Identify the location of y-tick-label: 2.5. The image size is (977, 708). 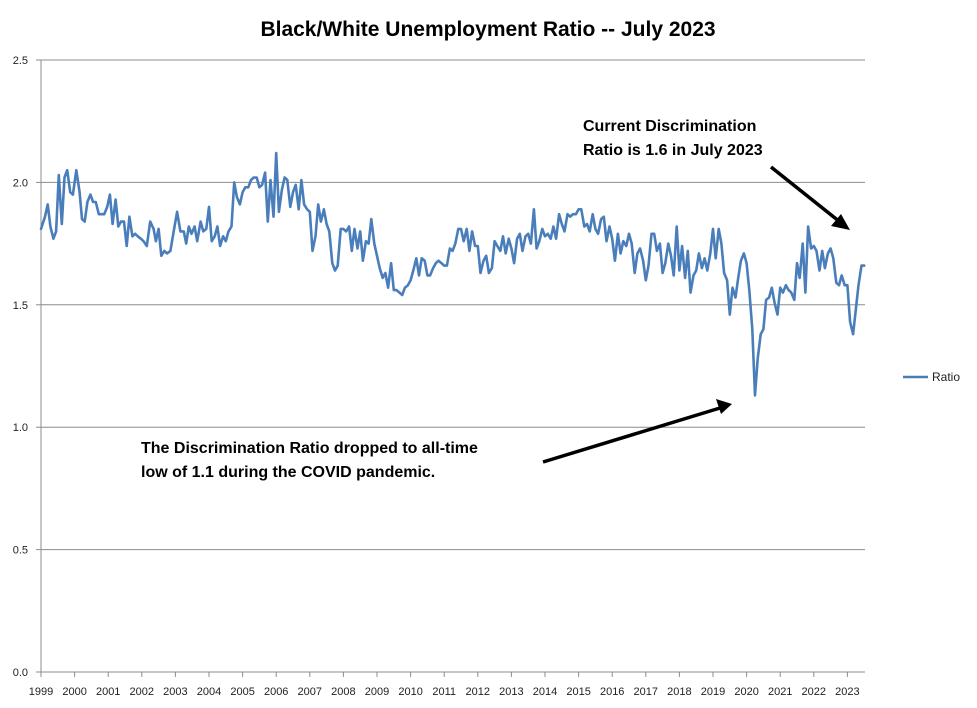
(20, 61).